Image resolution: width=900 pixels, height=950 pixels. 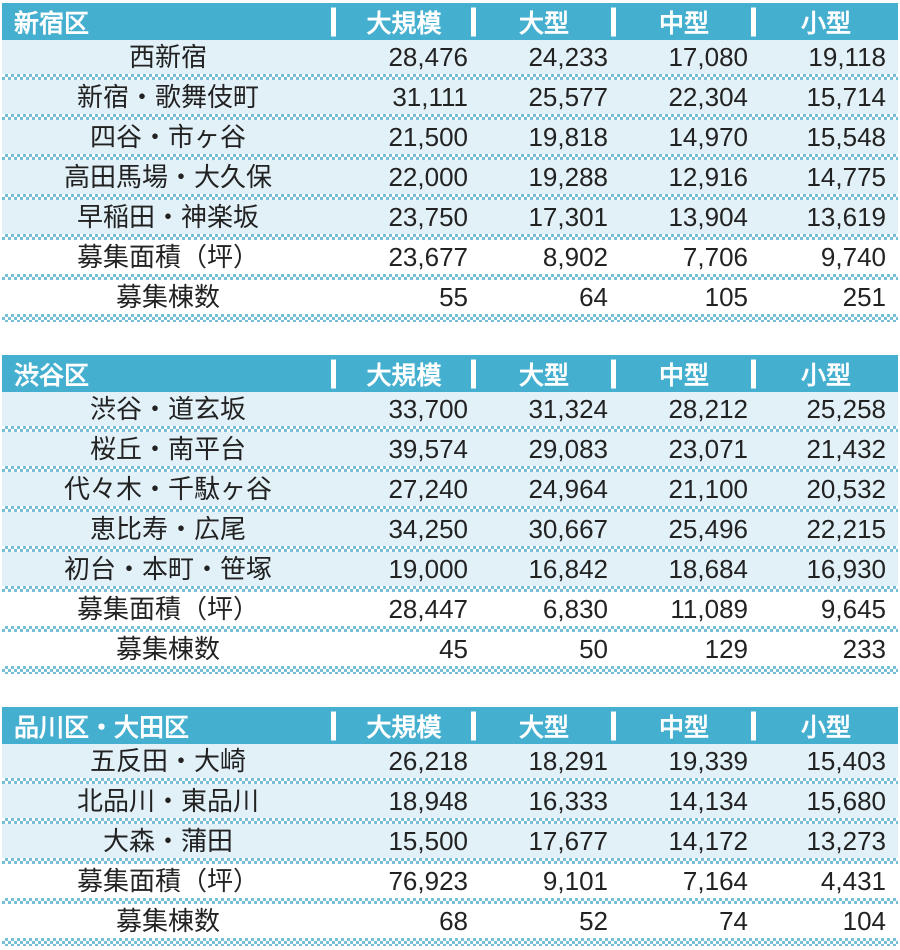 I want to click on value-cell: 50, so click(x=593, y=649).